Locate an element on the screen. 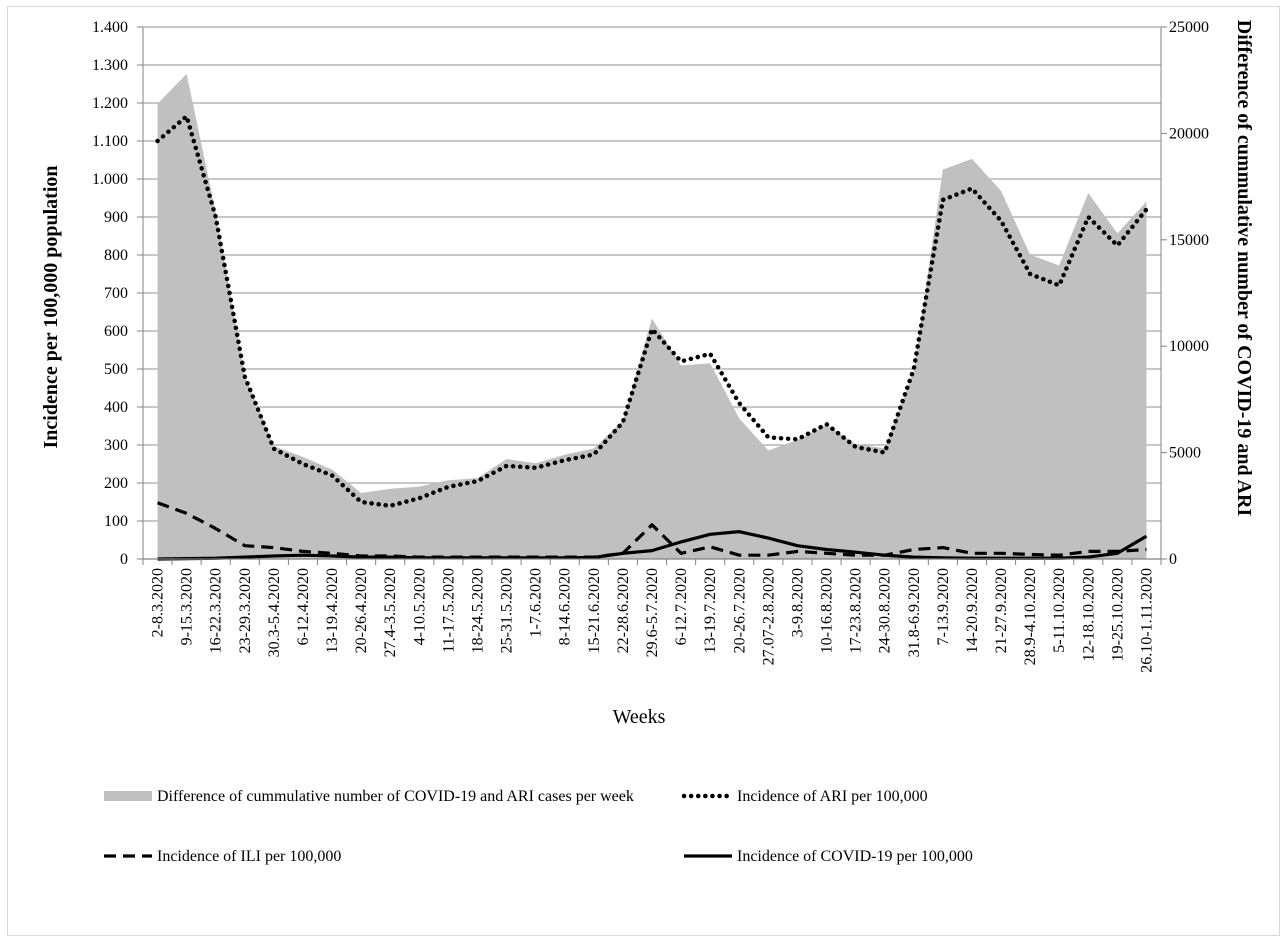 The image size is (1287, 936). y-tick-label: 1.100 is located at coordinates (110, 141).